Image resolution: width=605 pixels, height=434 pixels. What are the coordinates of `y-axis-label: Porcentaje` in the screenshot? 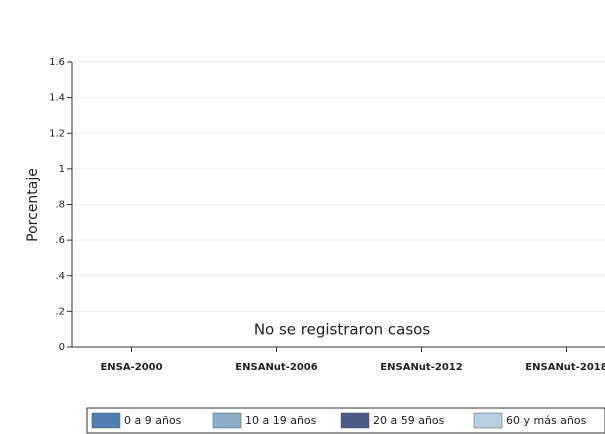 It's located at (33, 205).